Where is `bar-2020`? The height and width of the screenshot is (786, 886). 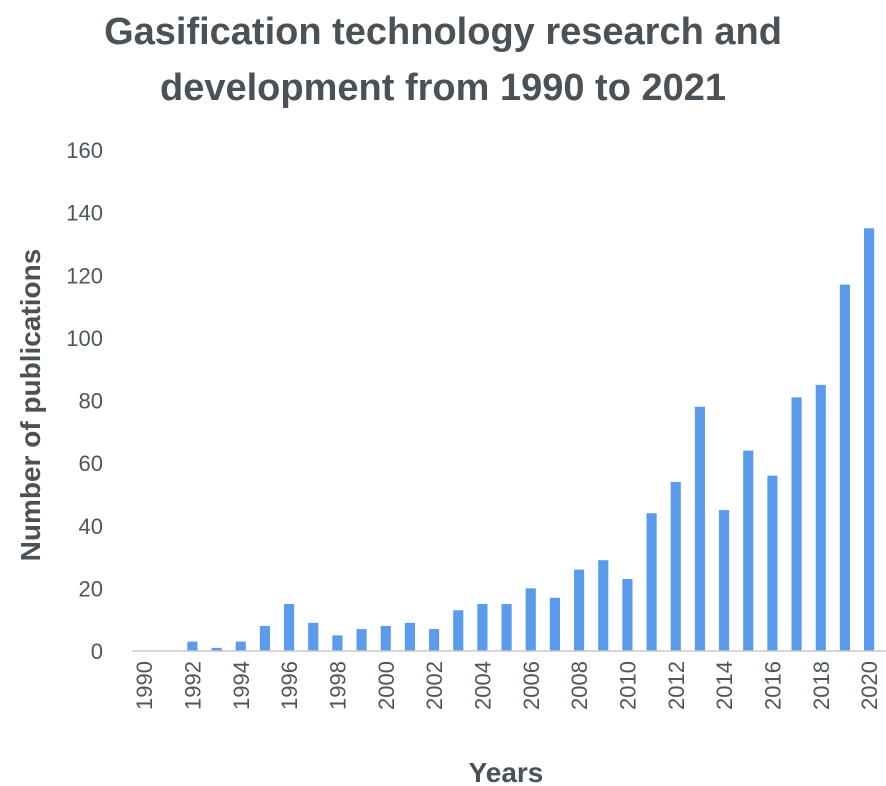
bar-2020 is located at coordinates (869, 439).